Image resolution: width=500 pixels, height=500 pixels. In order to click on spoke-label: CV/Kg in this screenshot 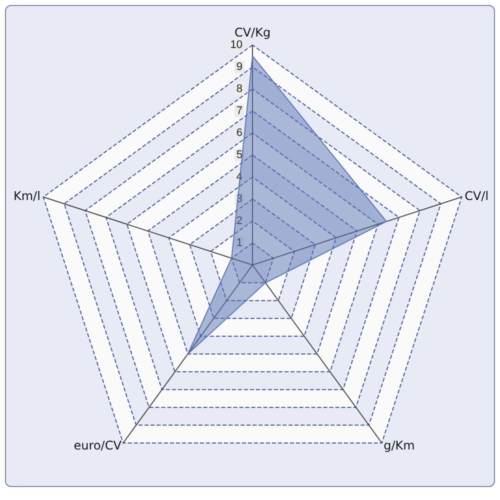, I will do `click(252, 33)`.